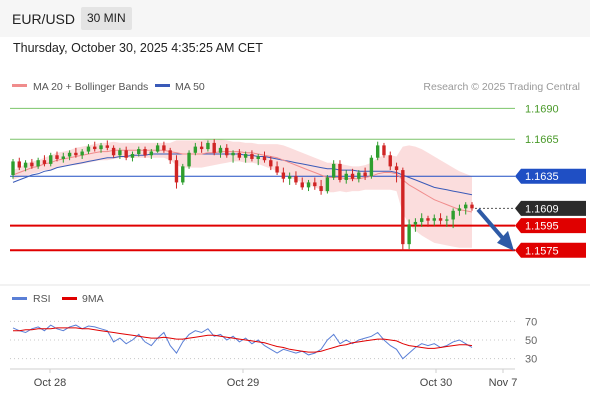 The image size is (590, 400). Describe the element at coordinates (542, 177) in the screenshot. I see `price-level-label-2: 1.1635` at that location.